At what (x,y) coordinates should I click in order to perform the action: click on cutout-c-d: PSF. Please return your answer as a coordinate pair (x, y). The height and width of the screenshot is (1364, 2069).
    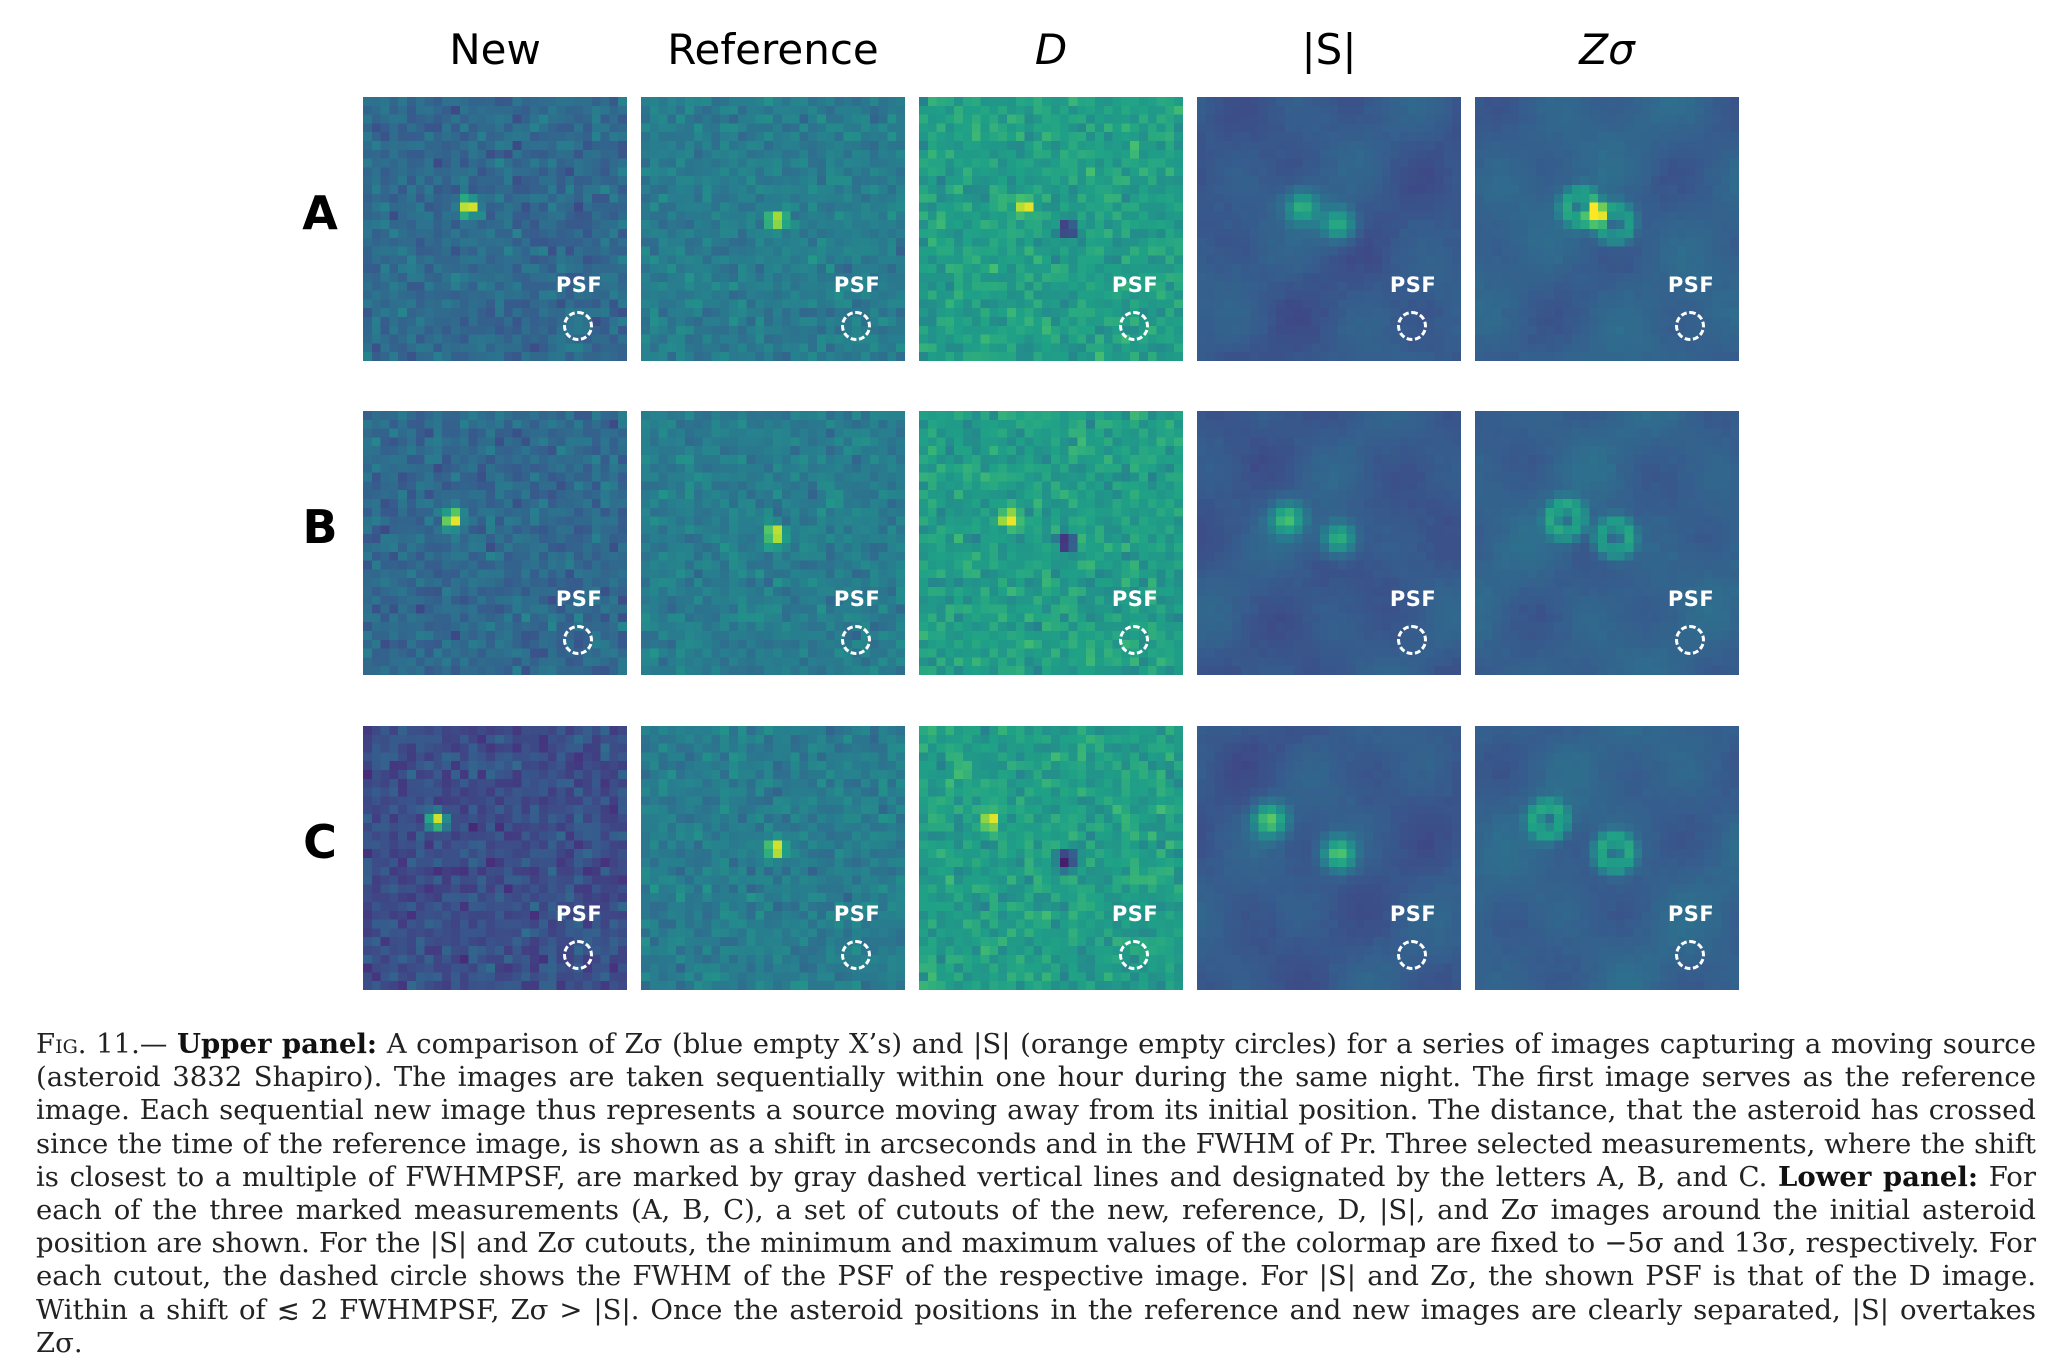
    Looking at the image, I should click on (1051, 858).